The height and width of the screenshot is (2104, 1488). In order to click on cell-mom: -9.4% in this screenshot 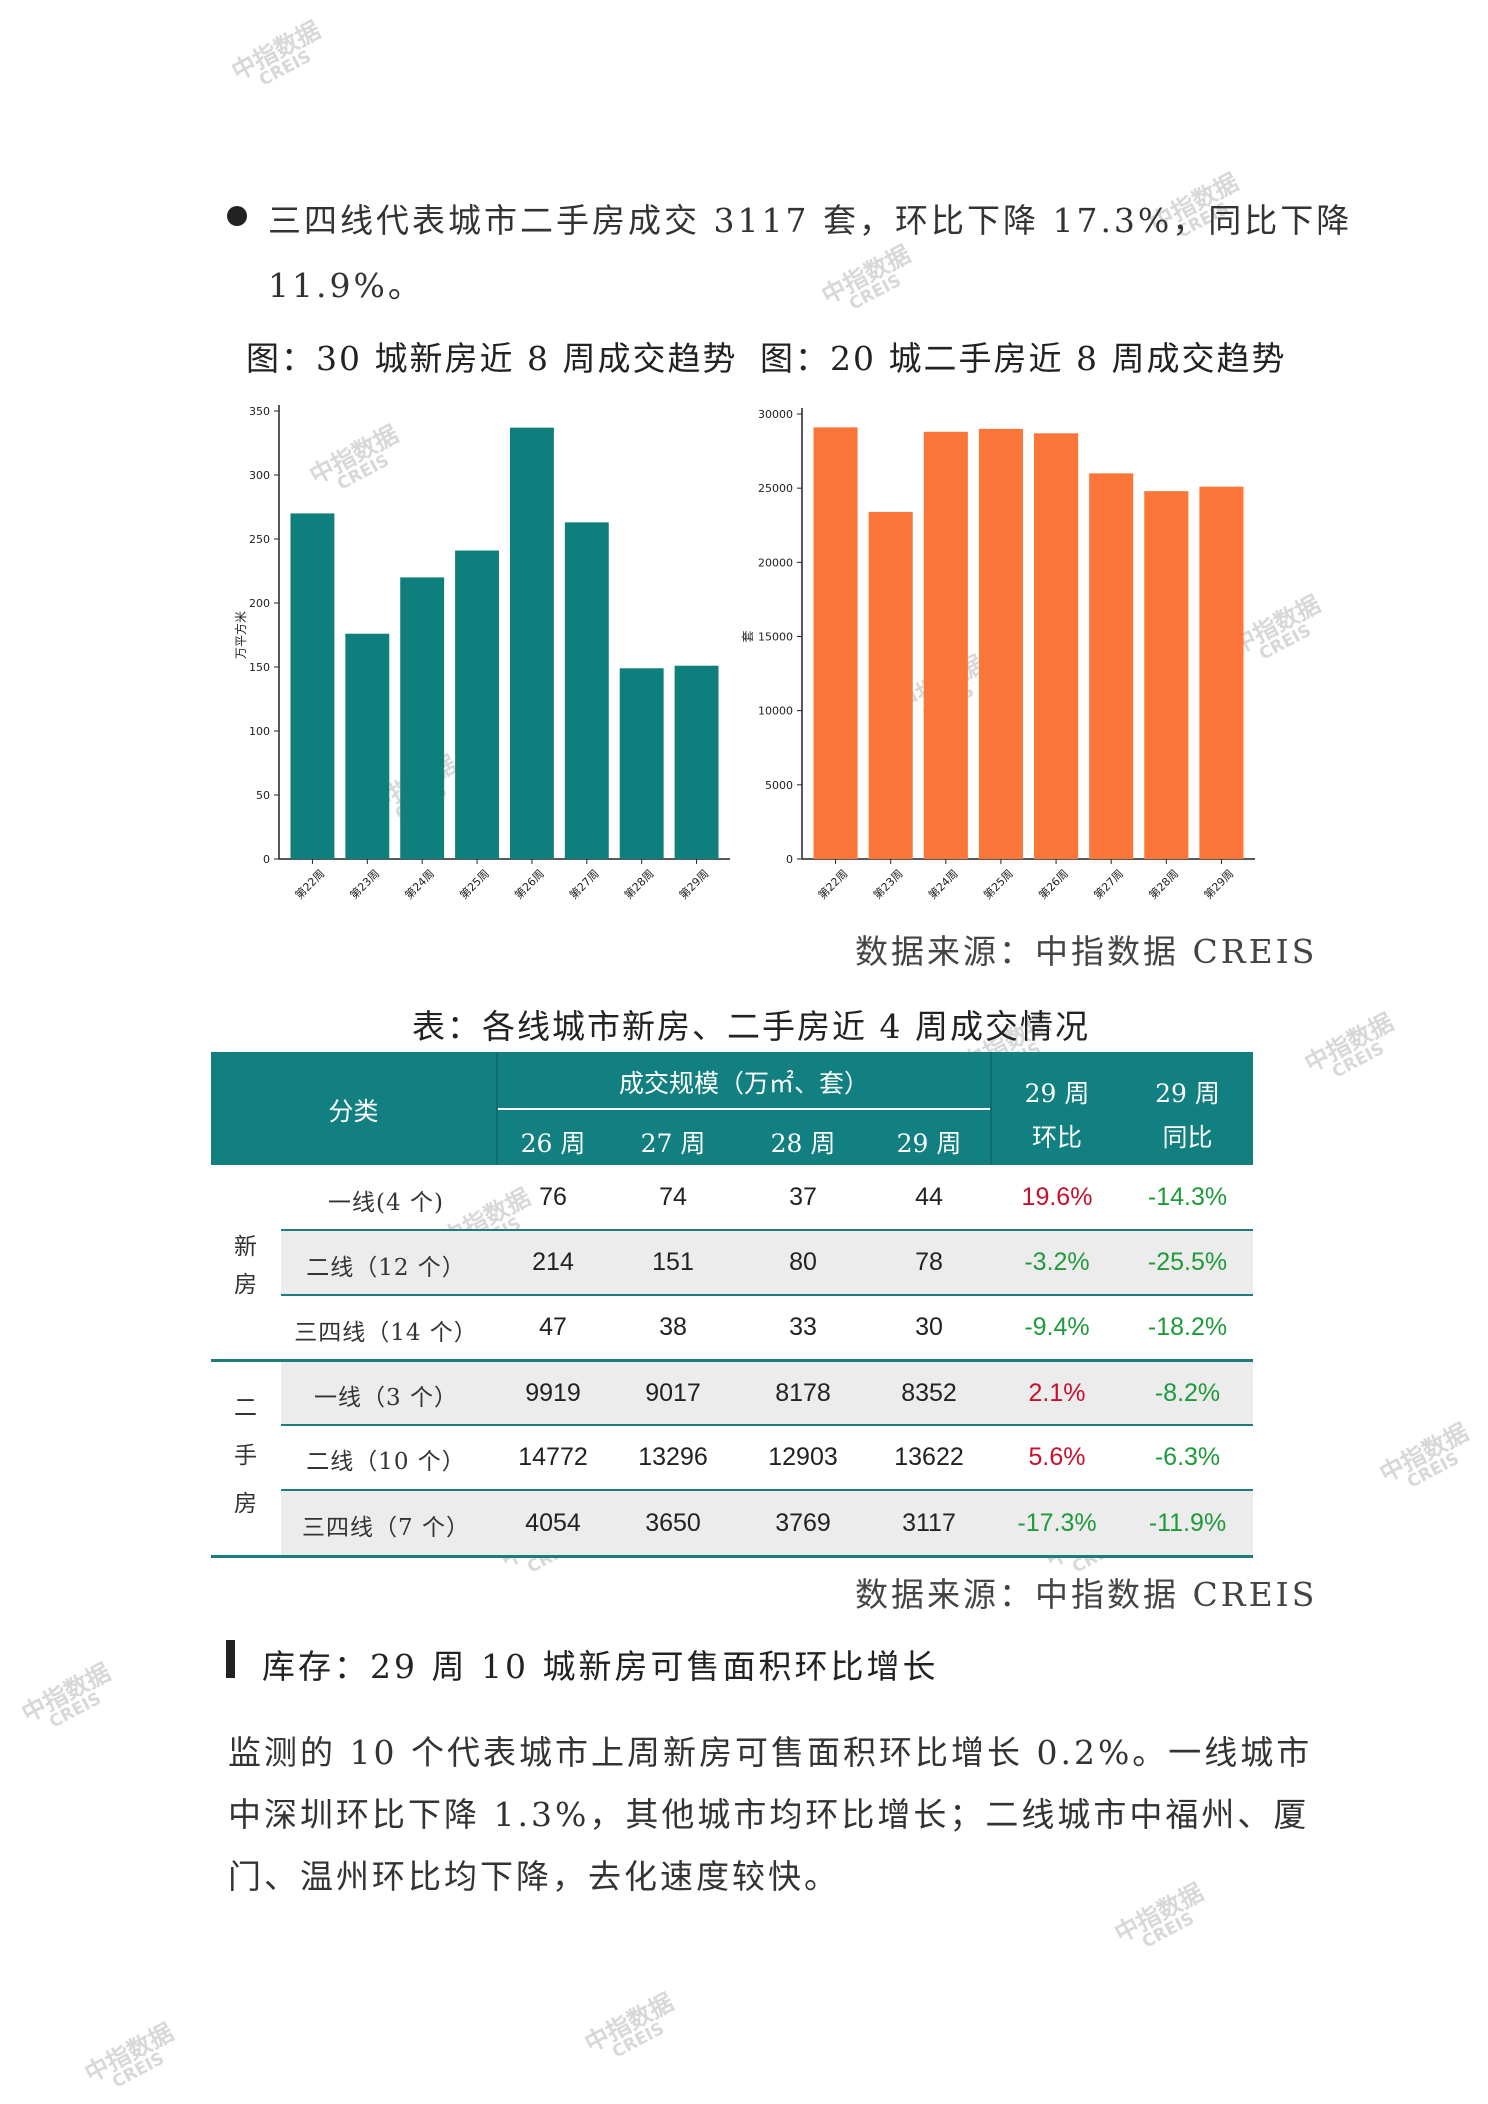, I will do `click(1057, 1327)`.